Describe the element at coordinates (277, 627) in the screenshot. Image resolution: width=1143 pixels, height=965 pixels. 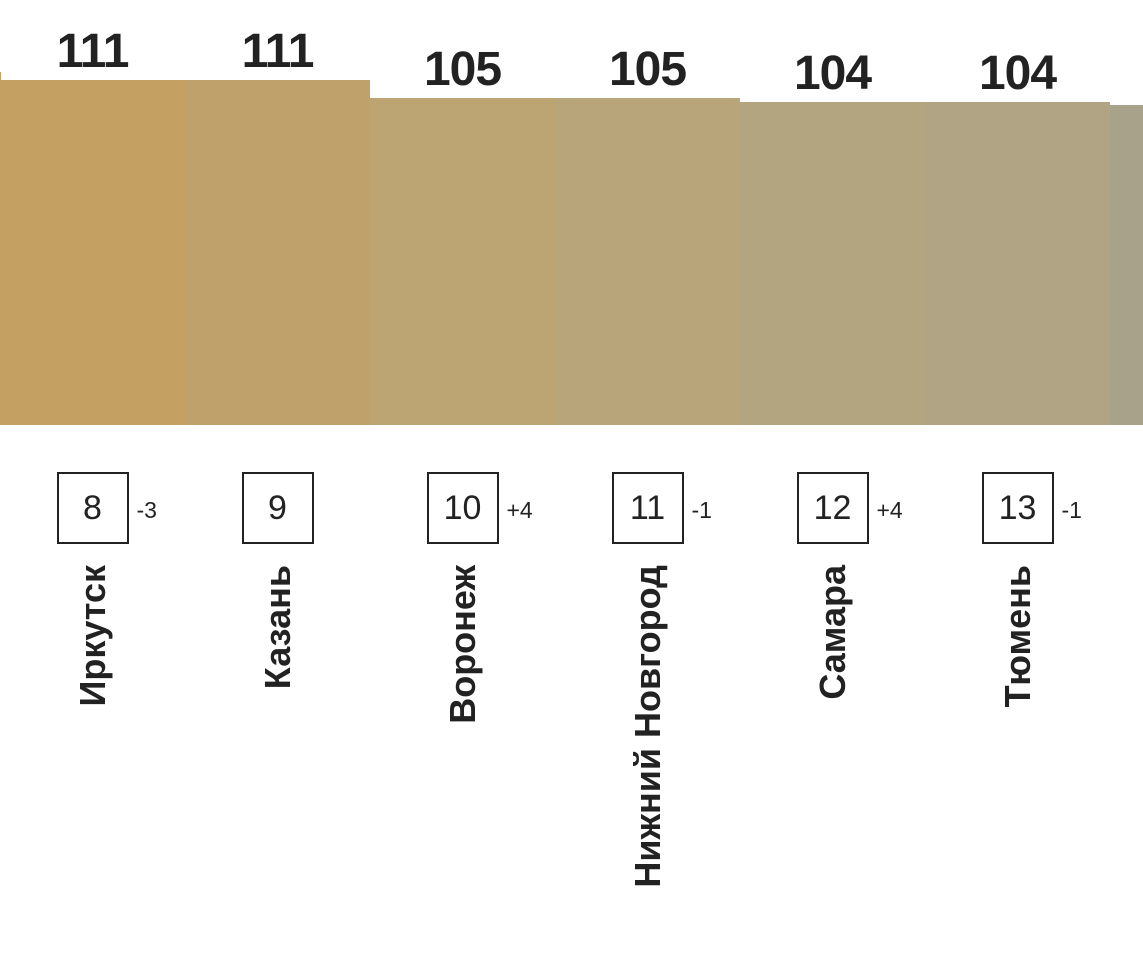
I see `category-label: Казань` at that location.